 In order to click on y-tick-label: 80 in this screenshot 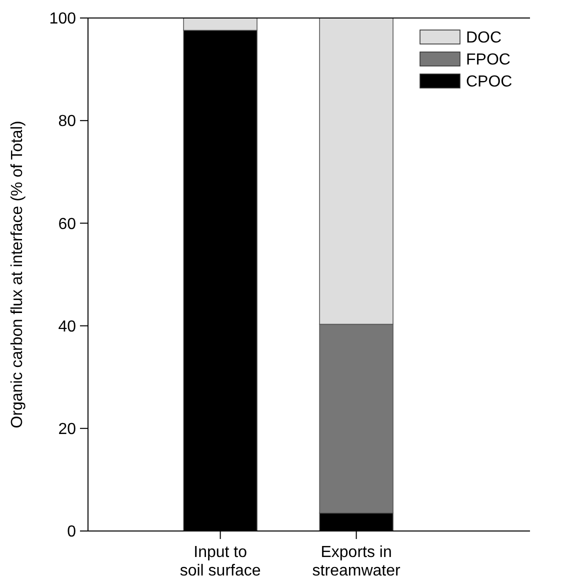, I will do `click(67, 121)`.